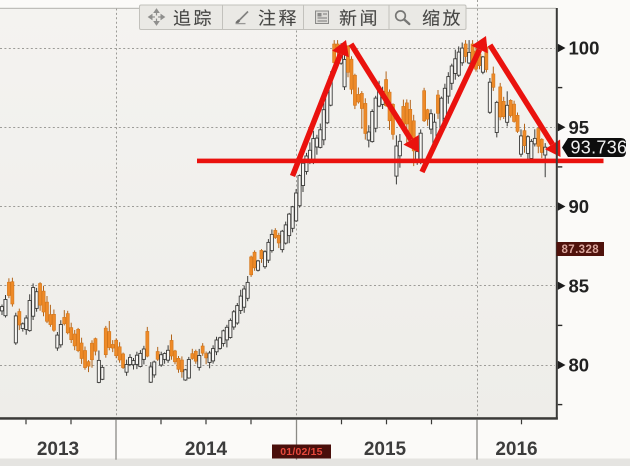 The image size is (630, 466). Describe the element at coordinates (385, 449) in the screenshot. I see `svg-text: 2015` at that location.